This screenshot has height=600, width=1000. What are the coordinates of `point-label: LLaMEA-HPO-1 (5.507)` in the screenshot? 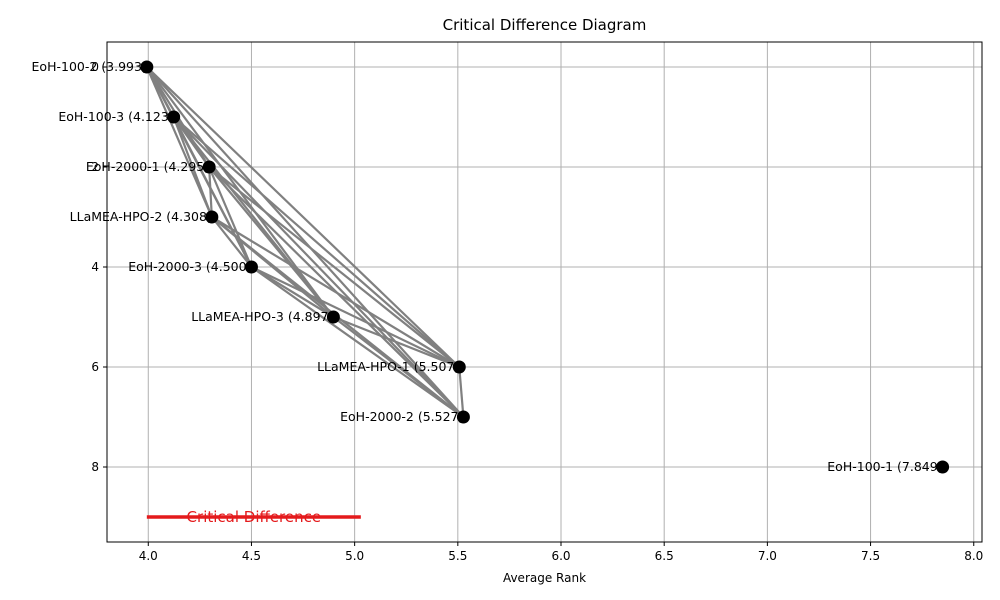 It's located at (388, 366).